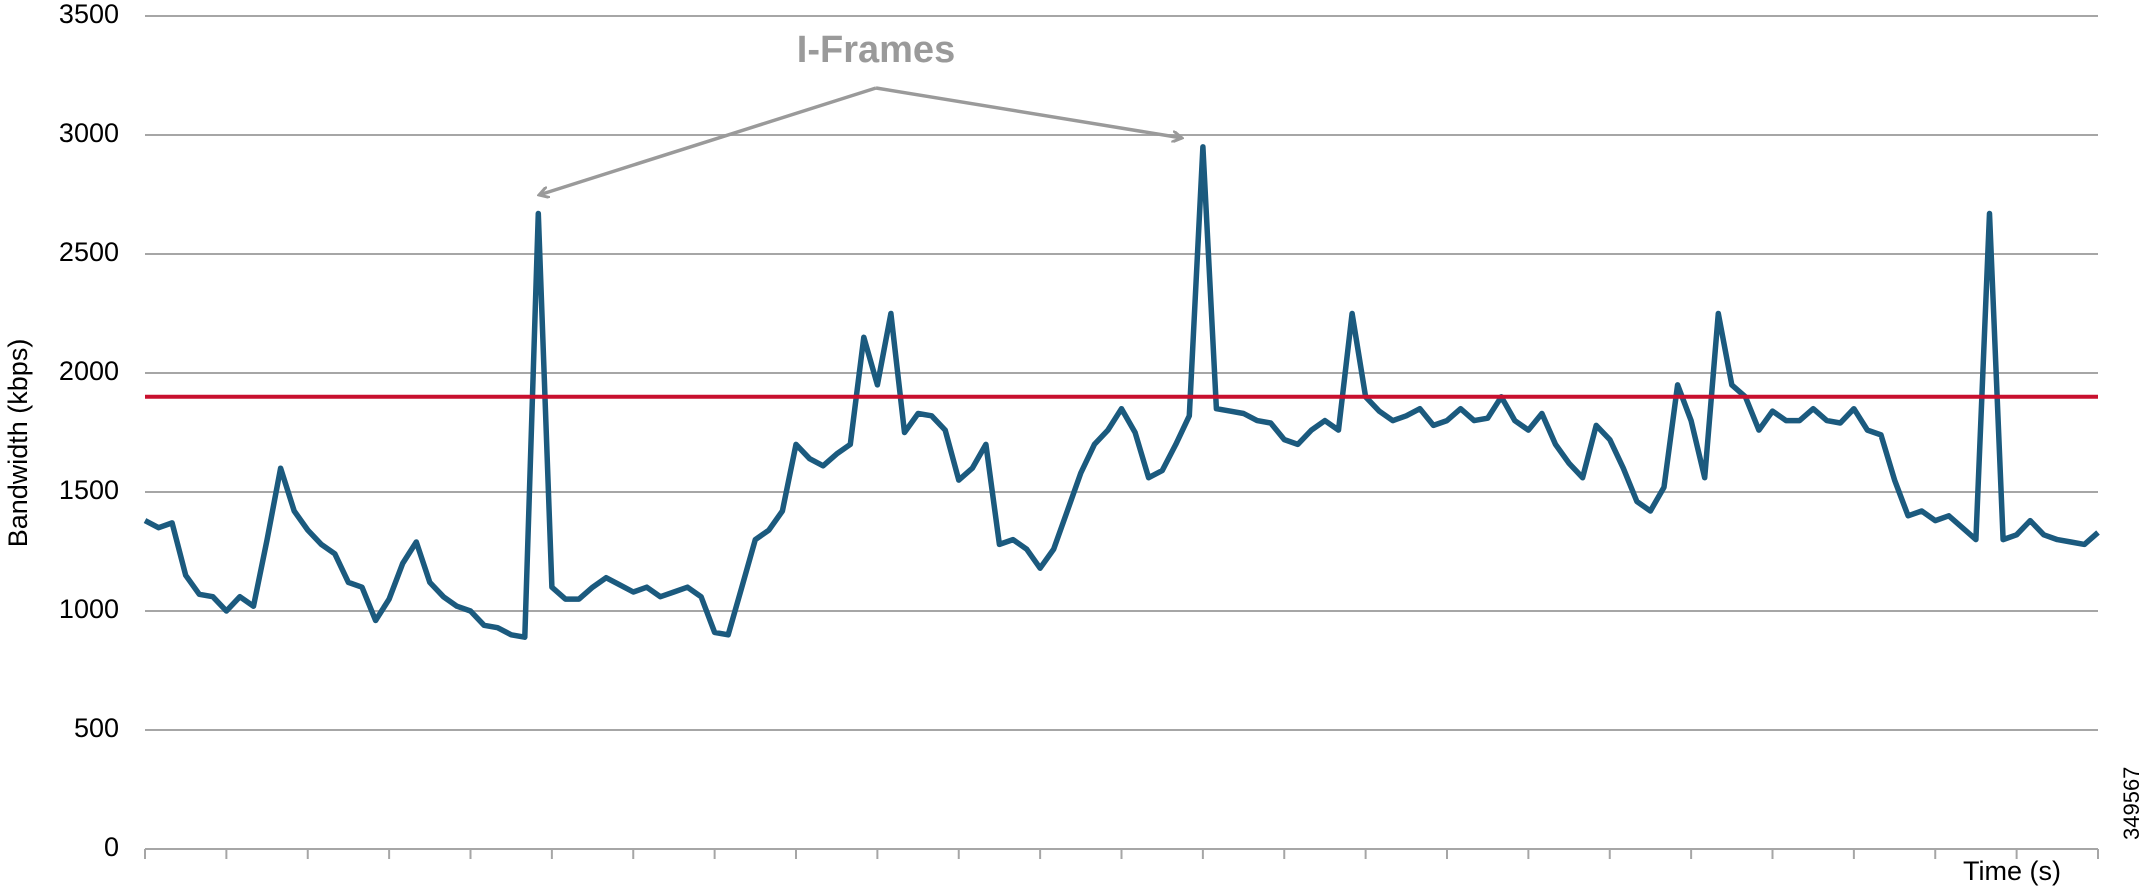 Image resolution: width=2150 pixels, height=893 pixels. I want to click on x-axis-label: Time (s), so click(2012, 871).